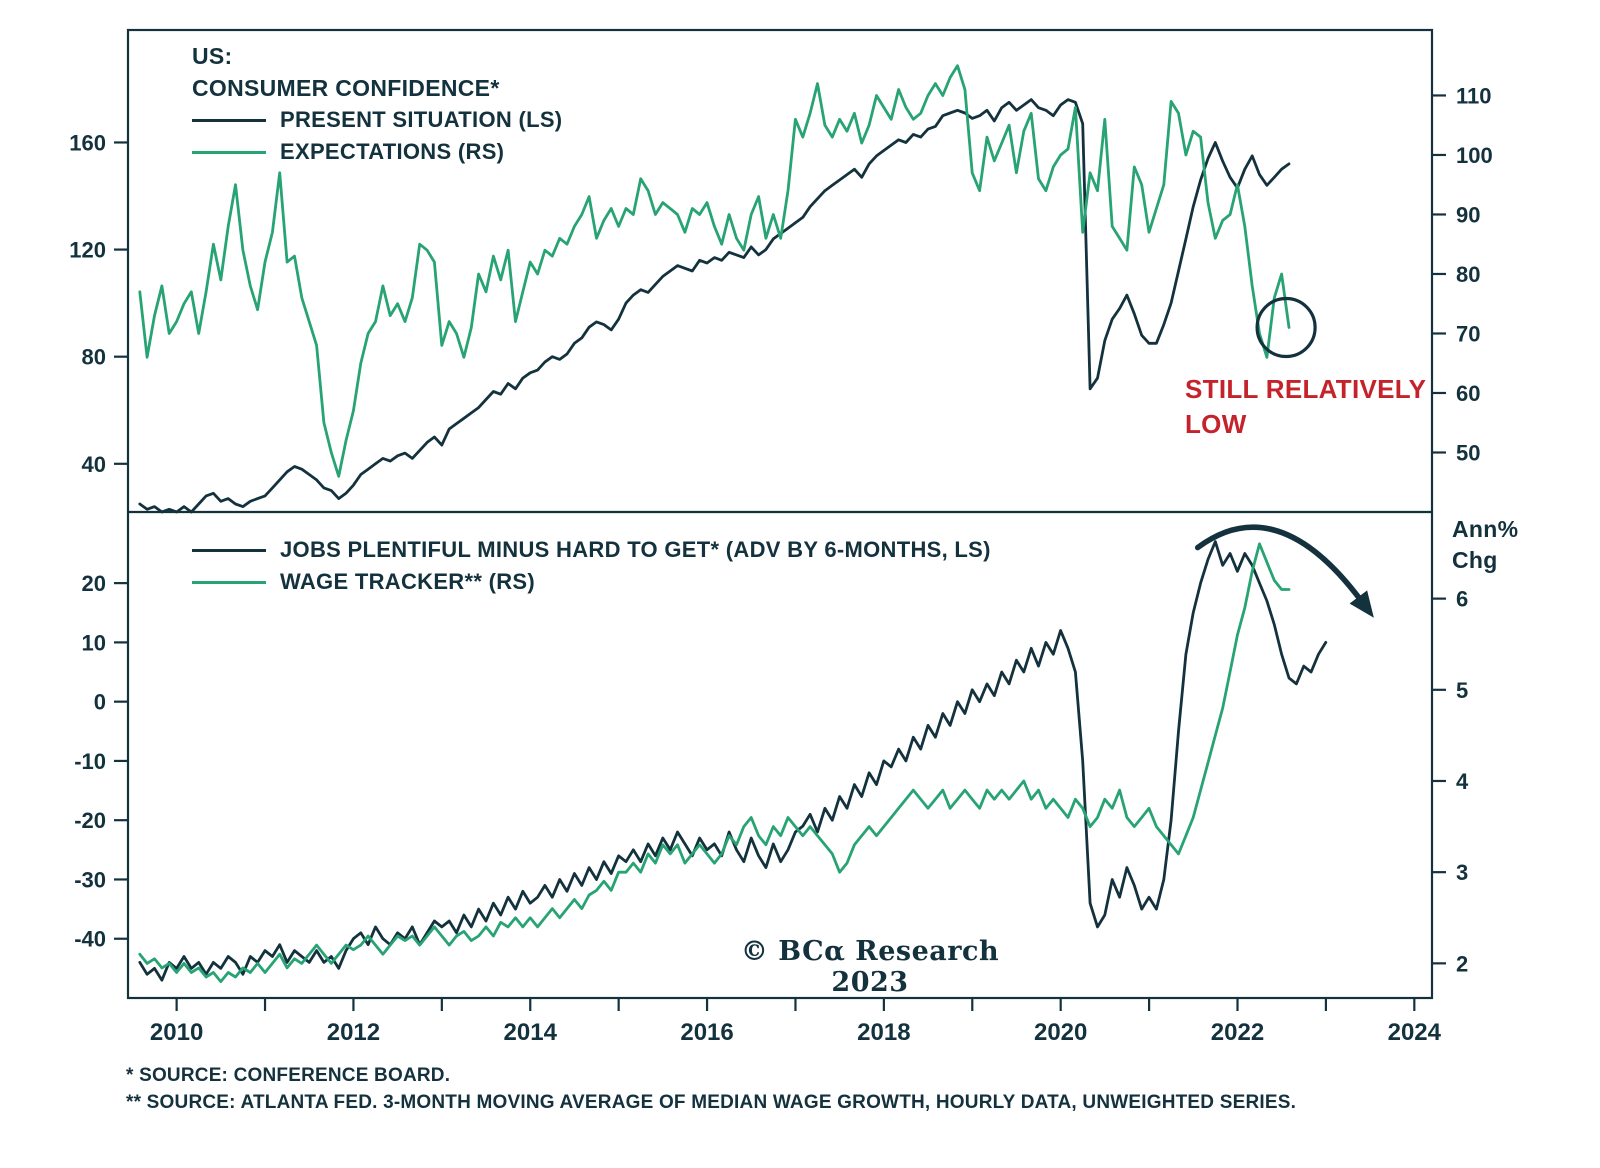 This screenshot has width=1600, height=1168. Describe the element at coordinates (1468, 214) in the screenshot. I see `right-axis-tick-label: 90` at that location.